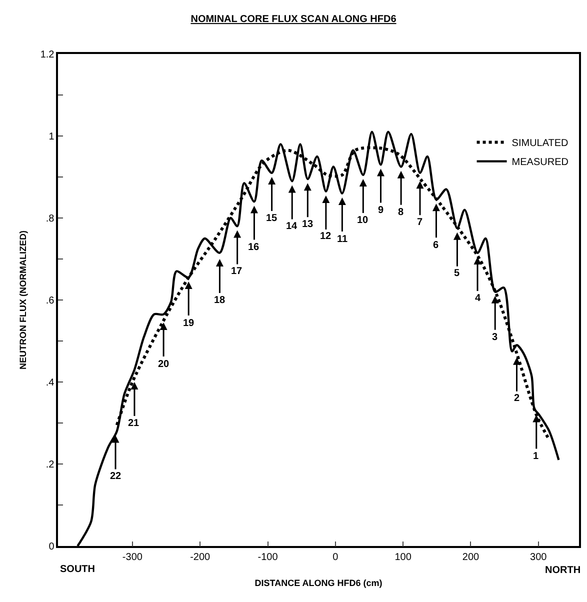 The height and width of the screenshot is (602, 587). What do you see at coordinates (517, 398) in the screenshot?
I see `annotation: 2` at bounding box center [517, 398].